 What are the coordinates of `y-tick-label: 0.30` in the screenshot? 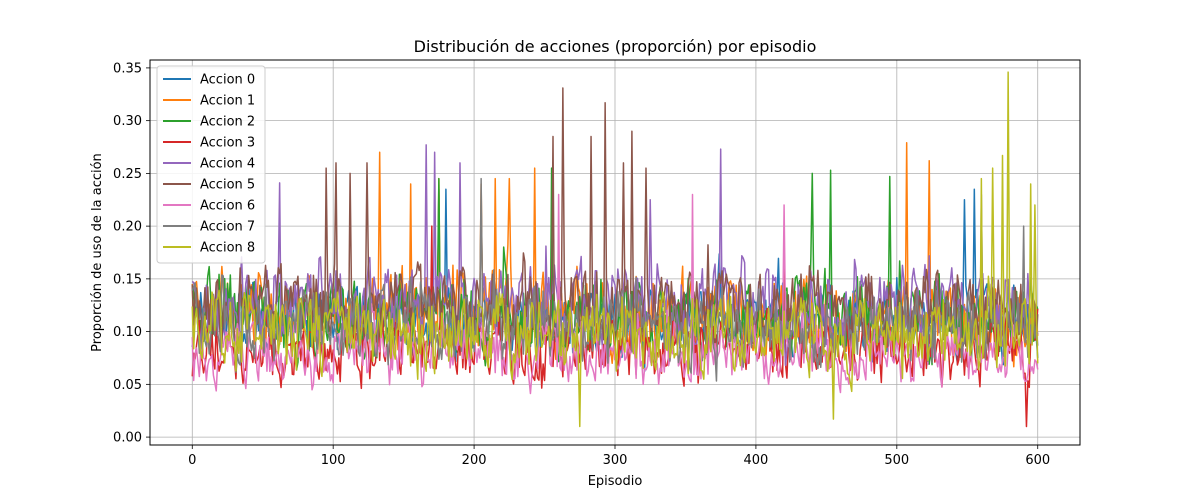 It's located at (127, 121).